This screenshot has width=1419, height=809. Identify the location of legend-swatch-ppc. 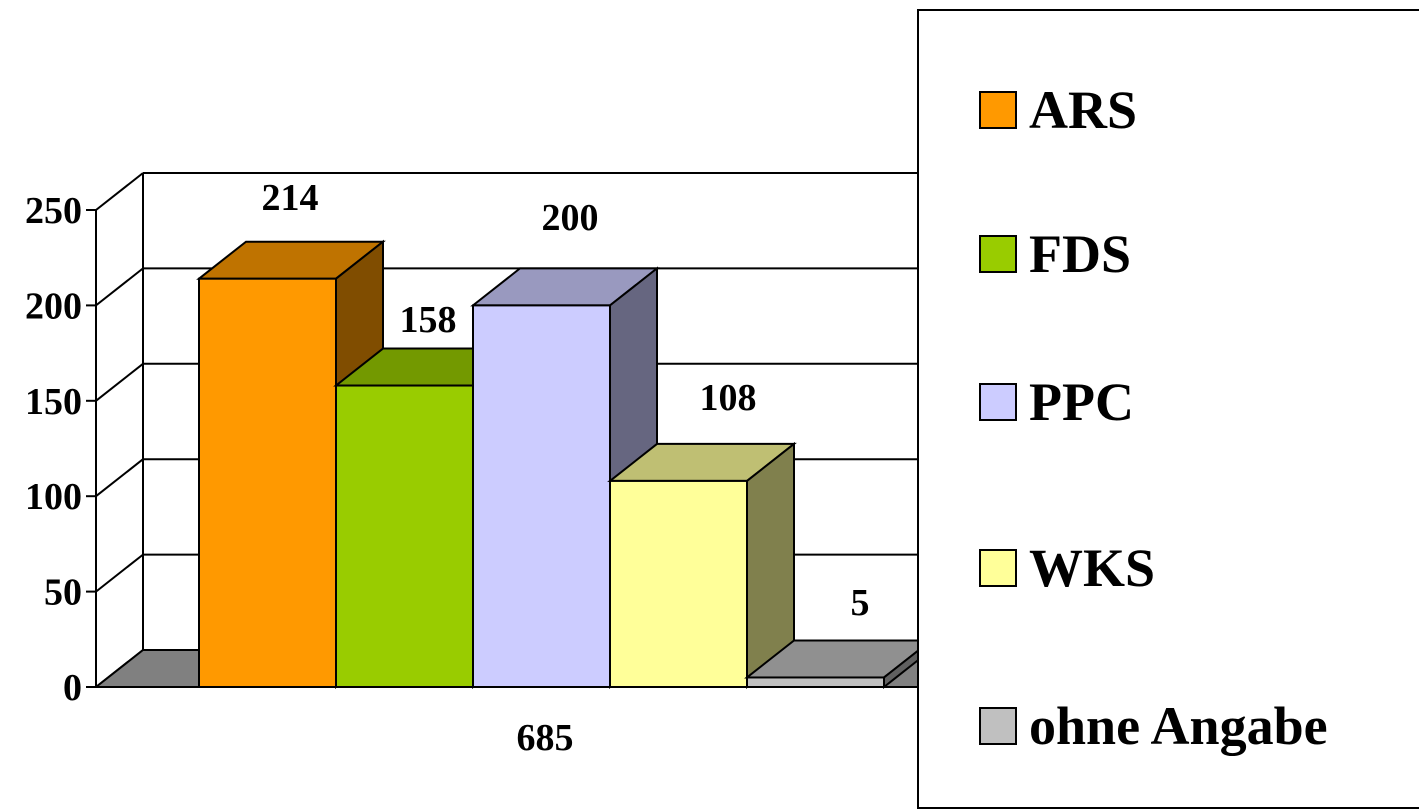
(998, 402).